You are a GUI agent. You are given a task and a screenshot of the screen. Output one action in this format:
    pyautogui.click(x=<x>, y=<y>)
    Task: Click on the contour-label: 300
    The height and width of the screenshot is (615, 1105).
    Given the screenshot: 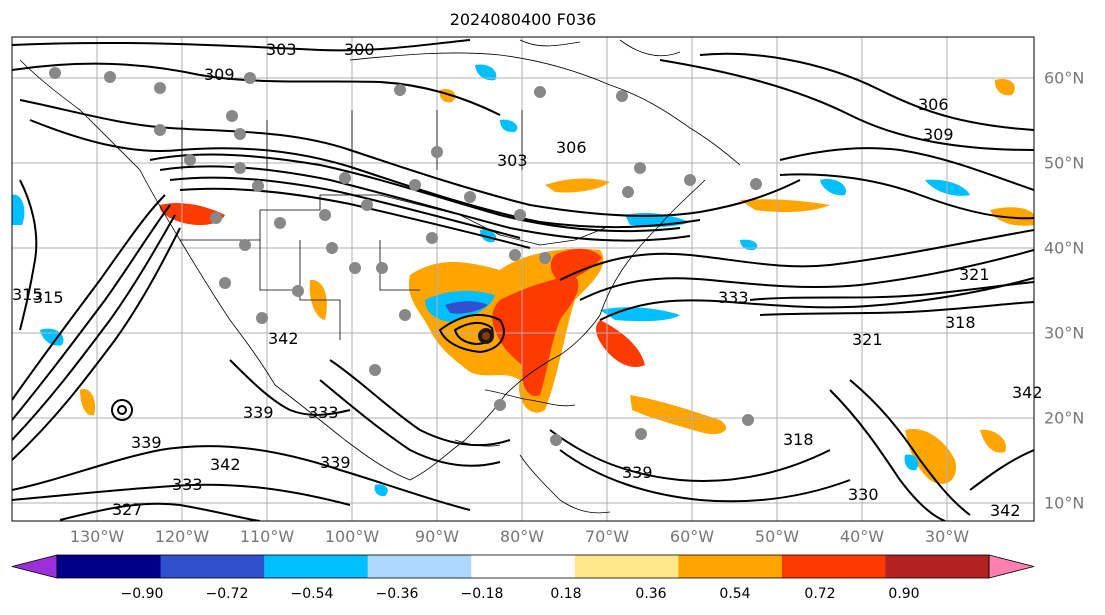 What is the action you would take?
    pyautogui.click(x=359, y=49)
    